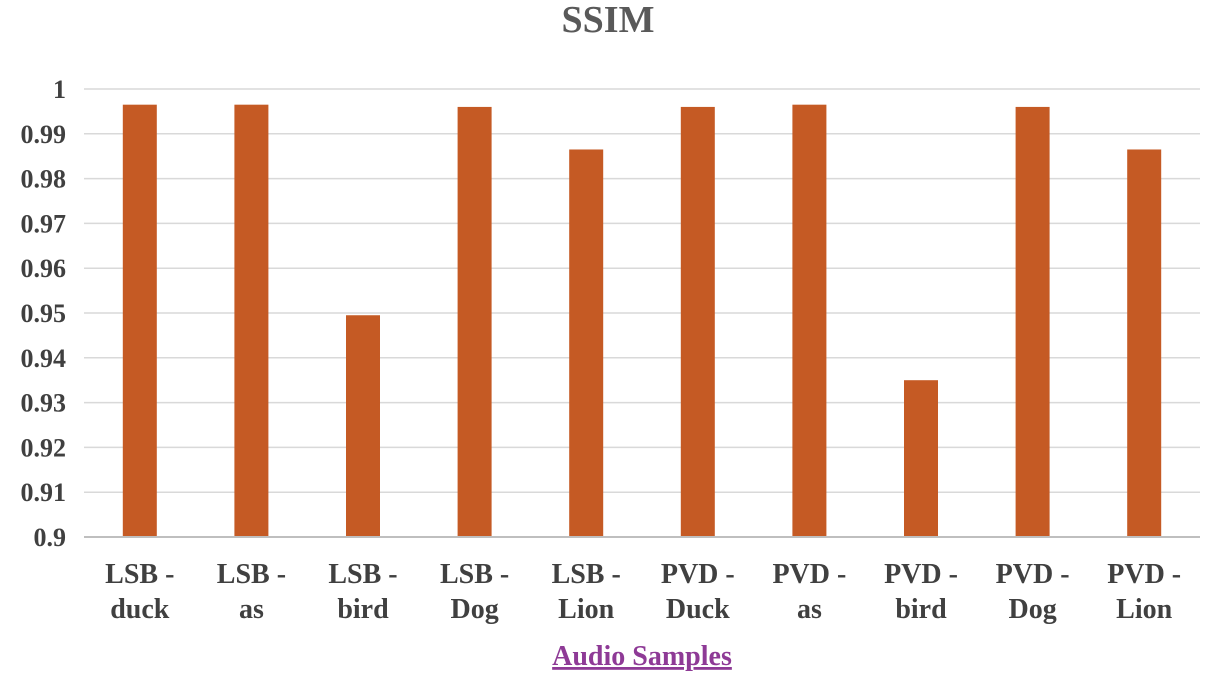  Describe the element at coordinates (44, 223) in the screenshot. I see `y-tick-label: 0.97` at that location.